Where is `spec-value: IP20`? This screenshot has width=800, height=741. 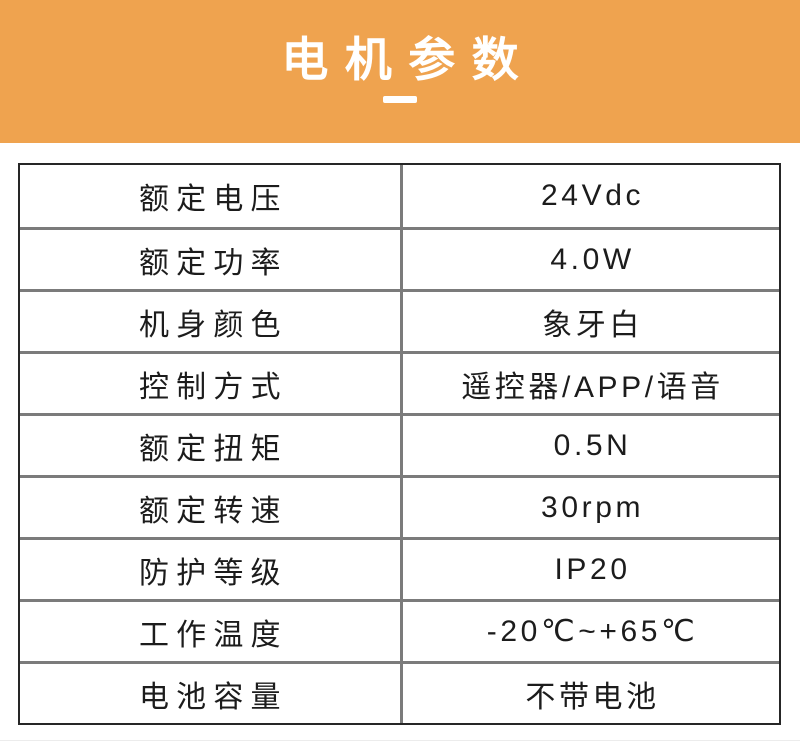
spec-value: IP20 is located at coordinates (592, 569).